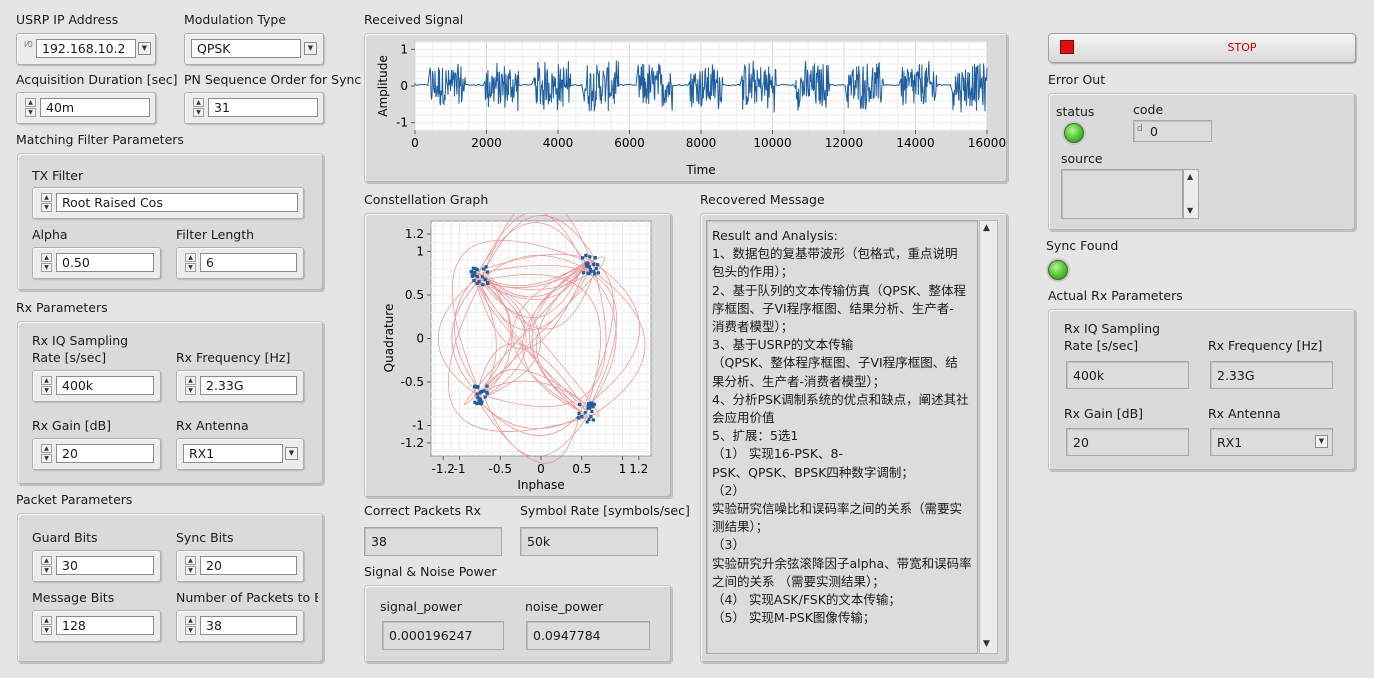 The height and width of the screenshot is (678, 1374). What do you see at coordinates (1077, 79) in the screenshot?
I see `error-out-title: Error Out` at bounding box center [1077, 79].